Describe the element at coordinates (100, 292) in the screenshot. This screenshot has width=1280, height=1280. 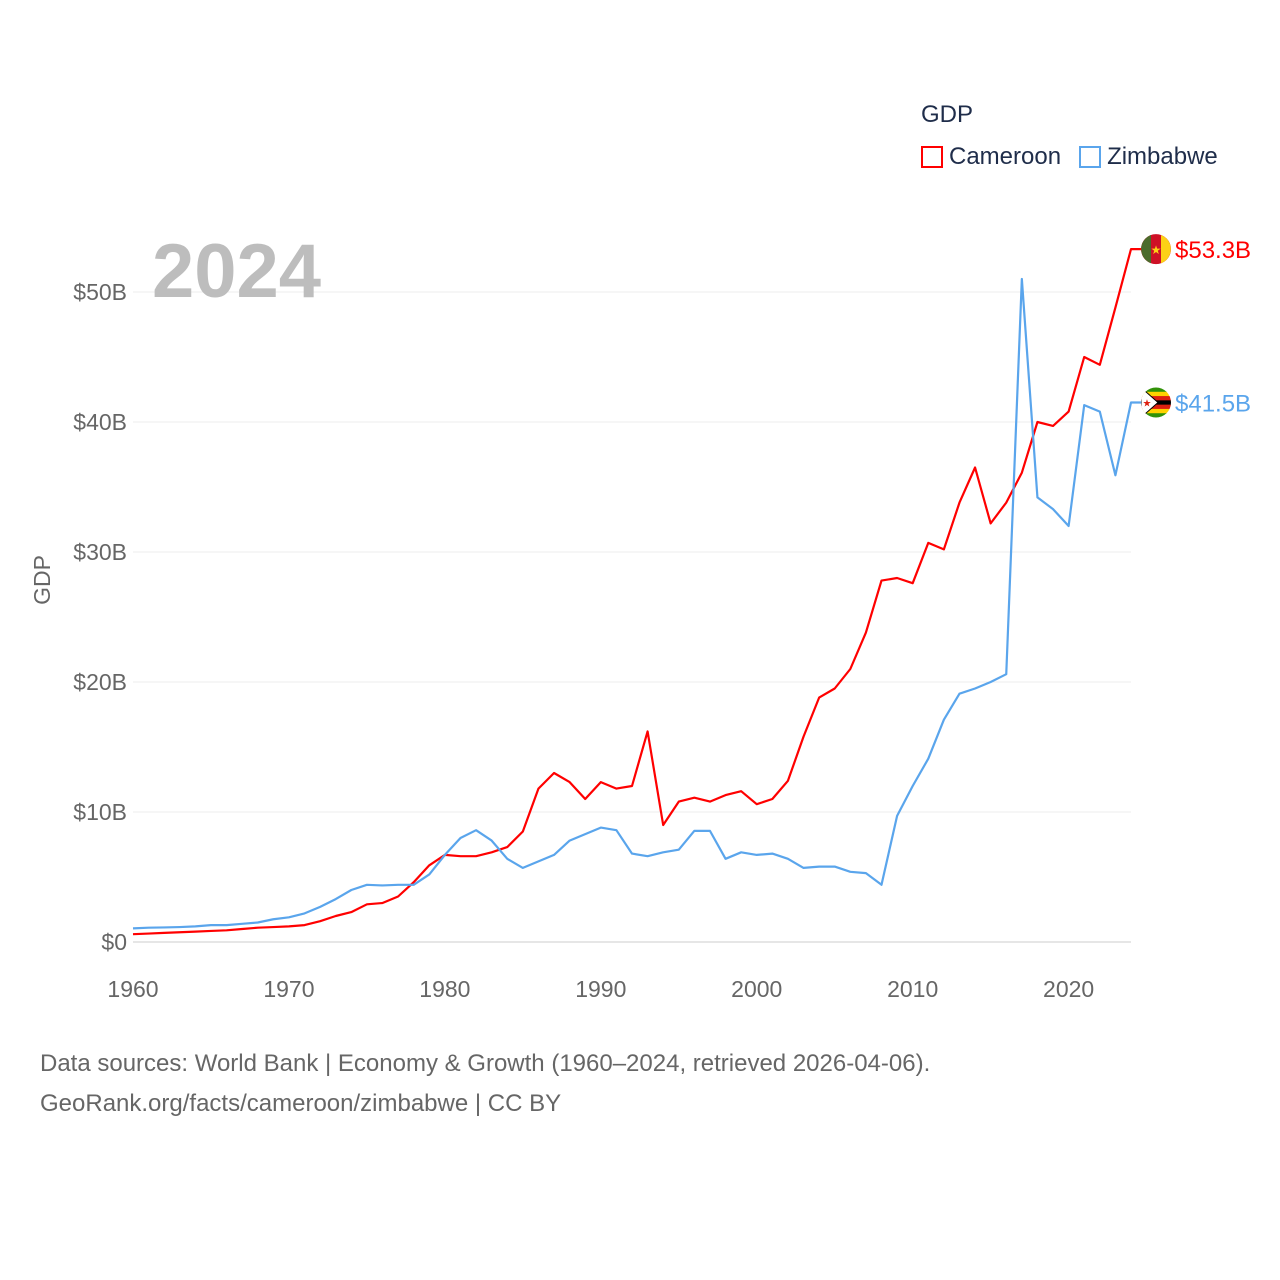
I see `y-tick-label: $50B` at that location.